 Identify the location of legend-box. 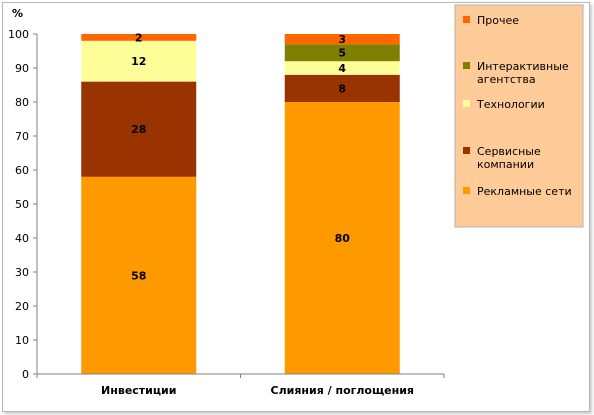
(519, 116).